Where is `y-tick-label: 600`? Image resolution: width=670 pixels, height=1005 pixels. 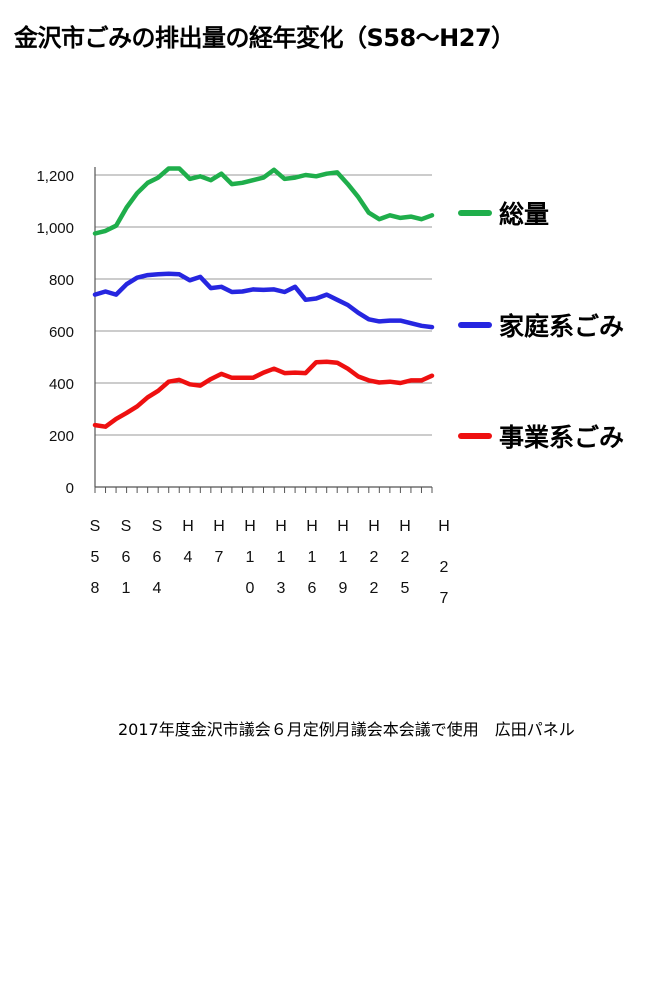 y-tick-label: 600 is located at coordinates (61, 332).